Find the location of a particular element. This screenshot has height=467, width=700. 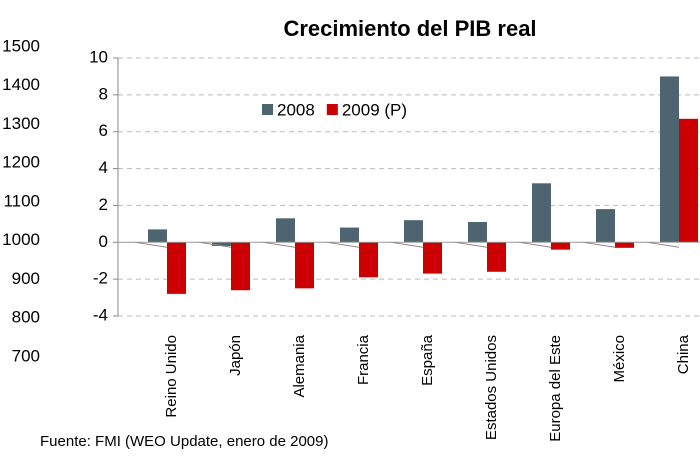

y2-tick-label: 1500 is located at coordinates (21, 45).